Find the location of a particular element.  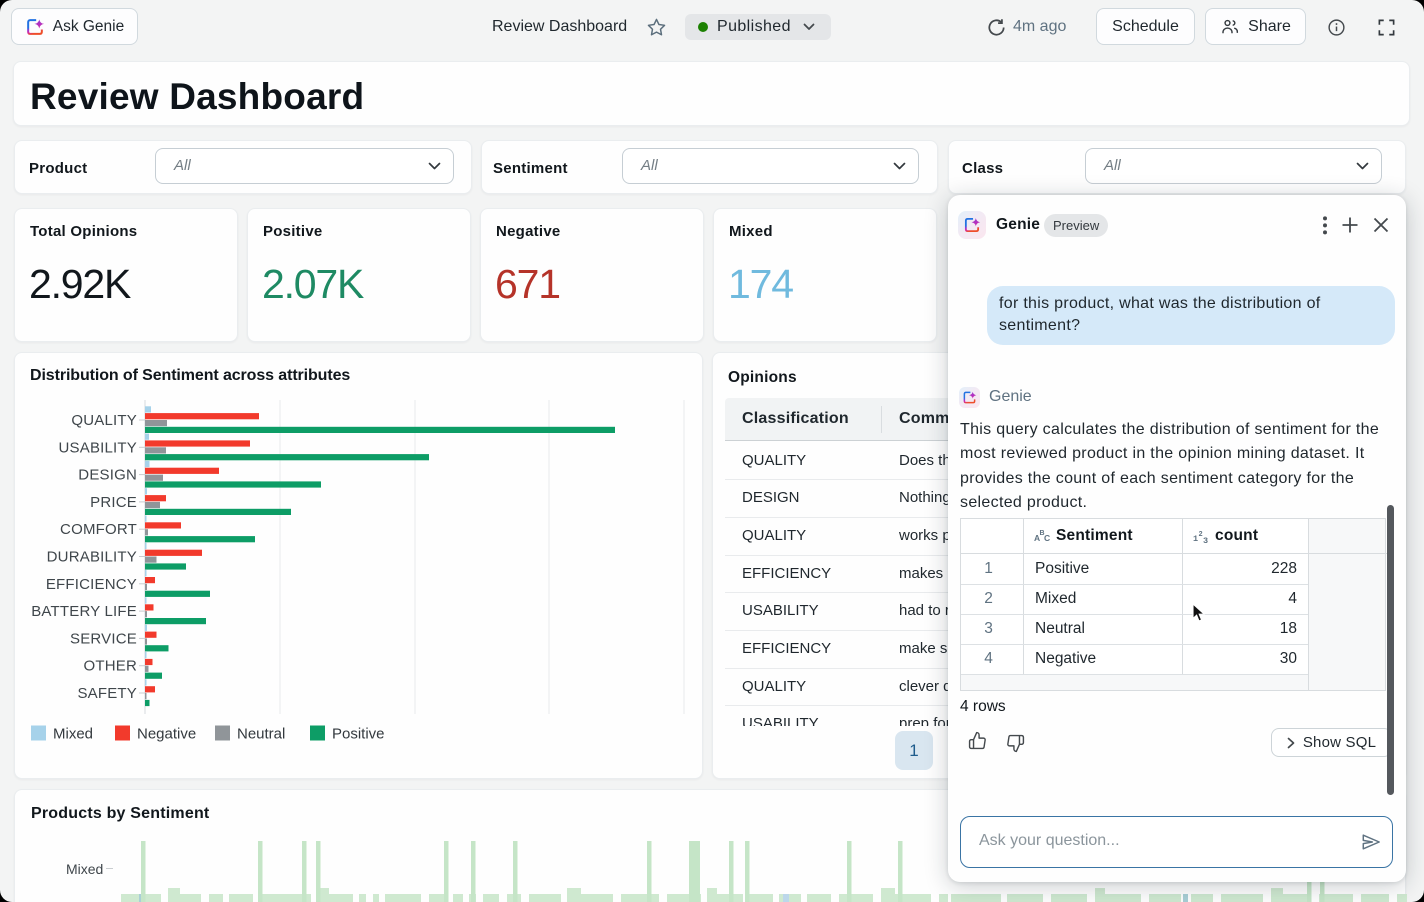

svg-text: SAFETY is located at coordinates (107, 693).